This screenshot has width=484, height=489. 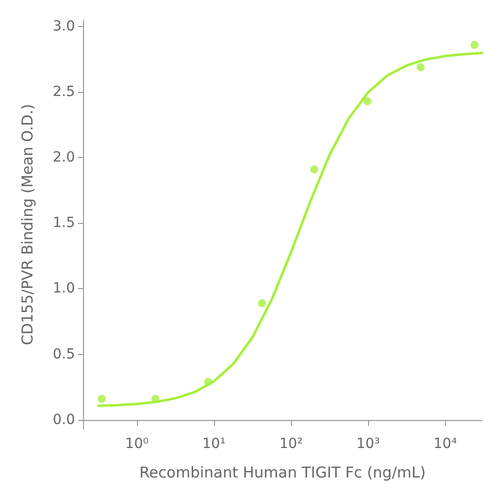 I want to click on x-axis-title: Recombinant Human TIGIT Fc (ng/mL), so click(x=282, y=473).